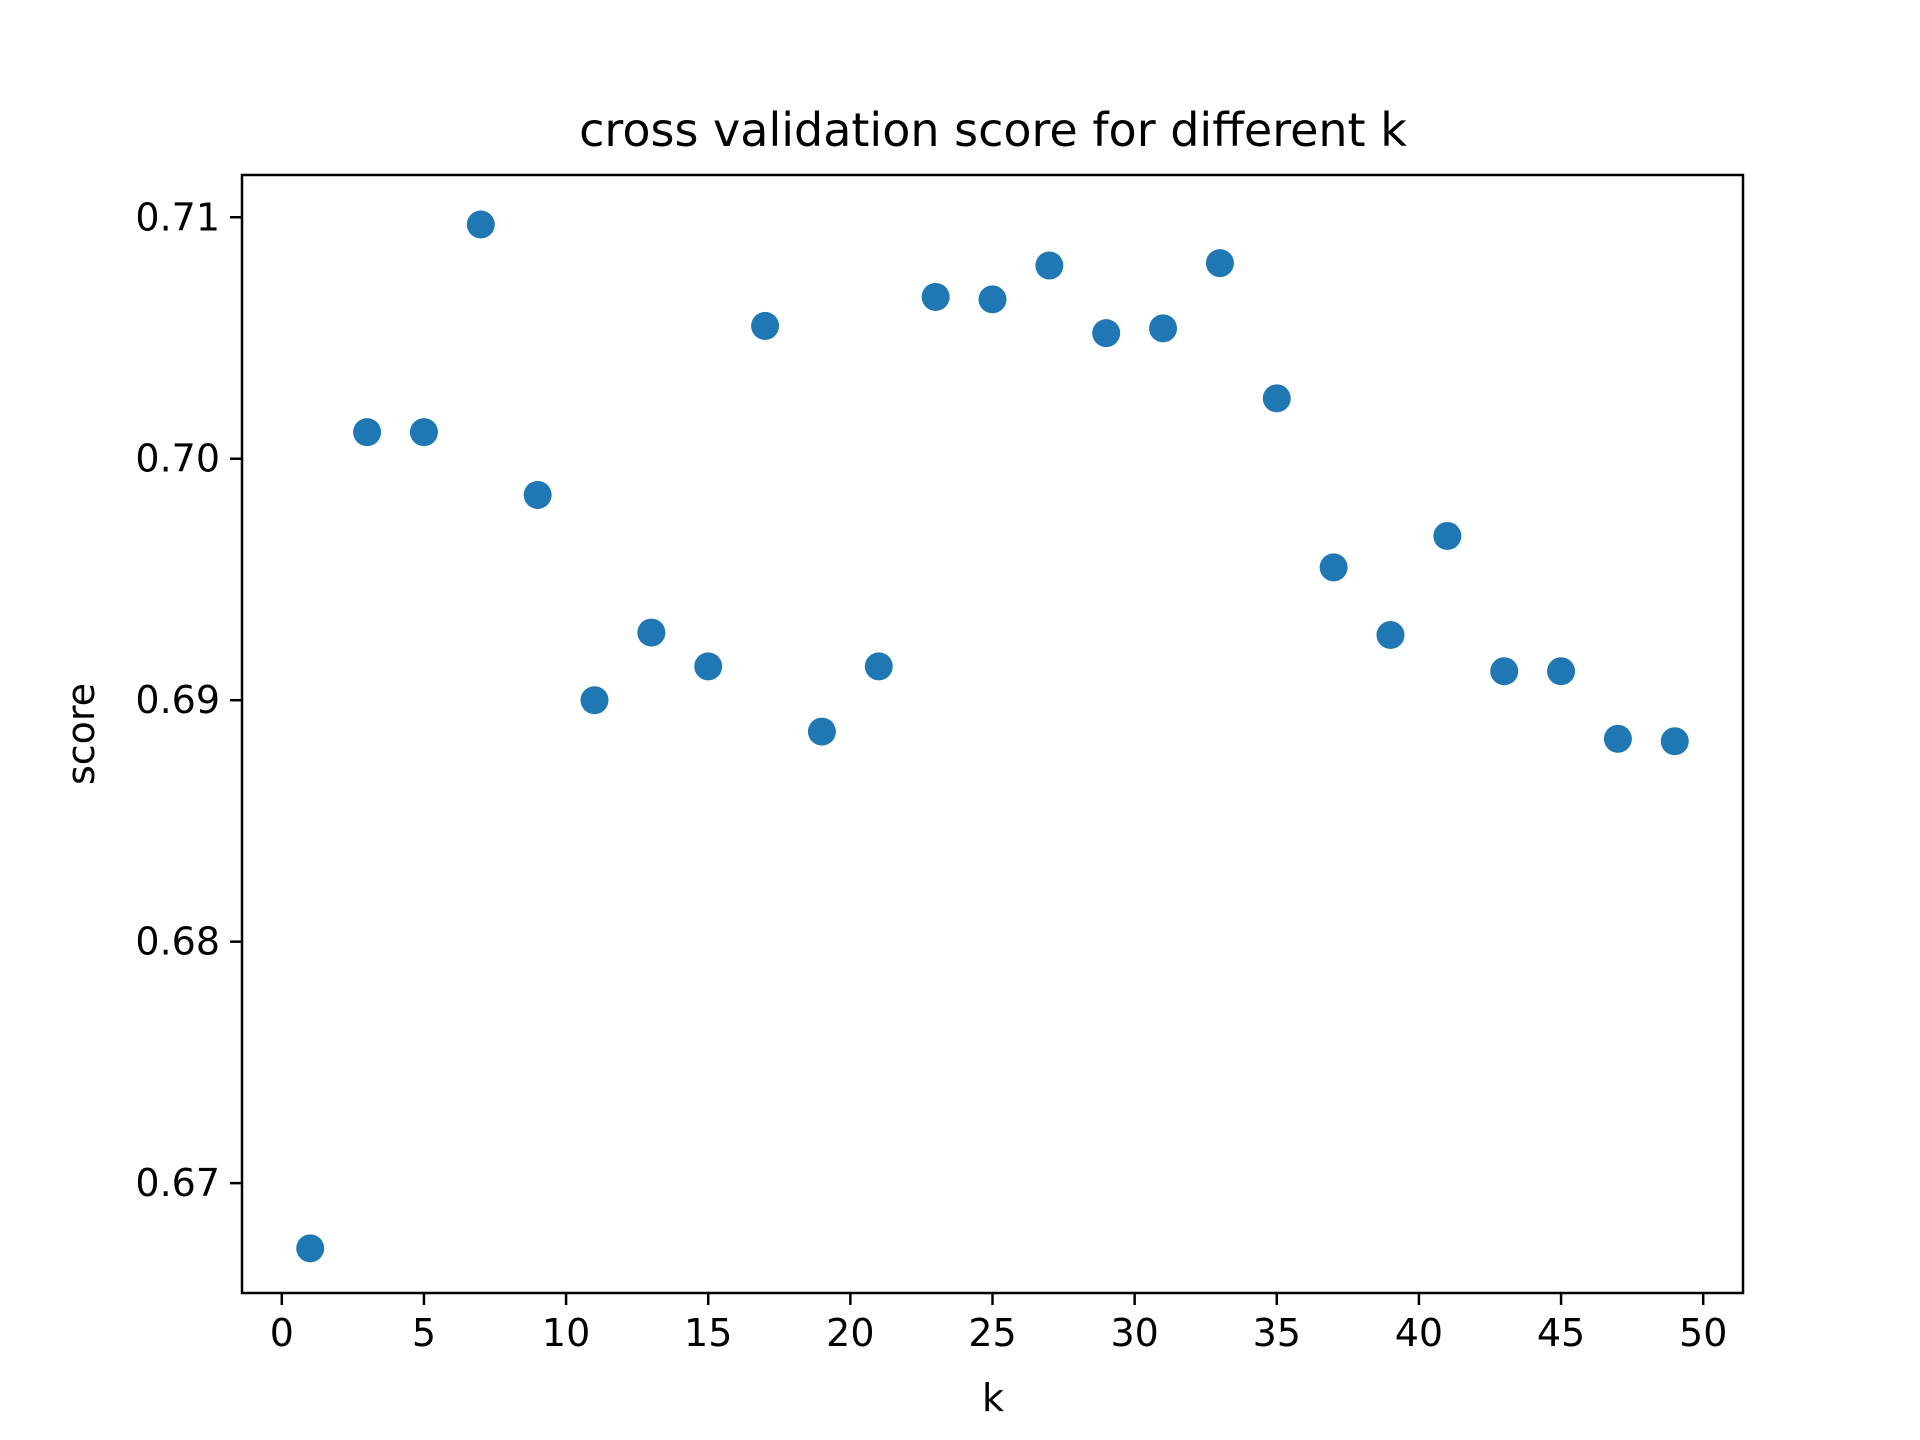 Image resolution: width=1920 pixels, height=1440 pixels. I want to click on x-tick-label: 30, so click(1134, 1333).